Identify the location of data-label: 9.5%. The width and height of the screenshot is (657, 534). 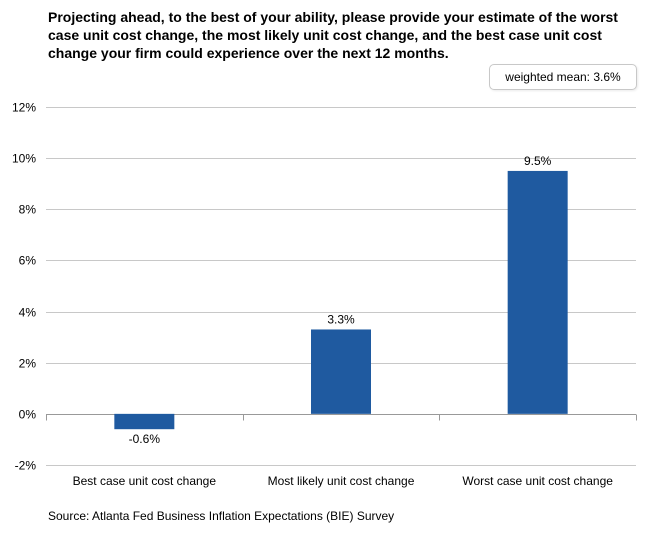
(538, 161).